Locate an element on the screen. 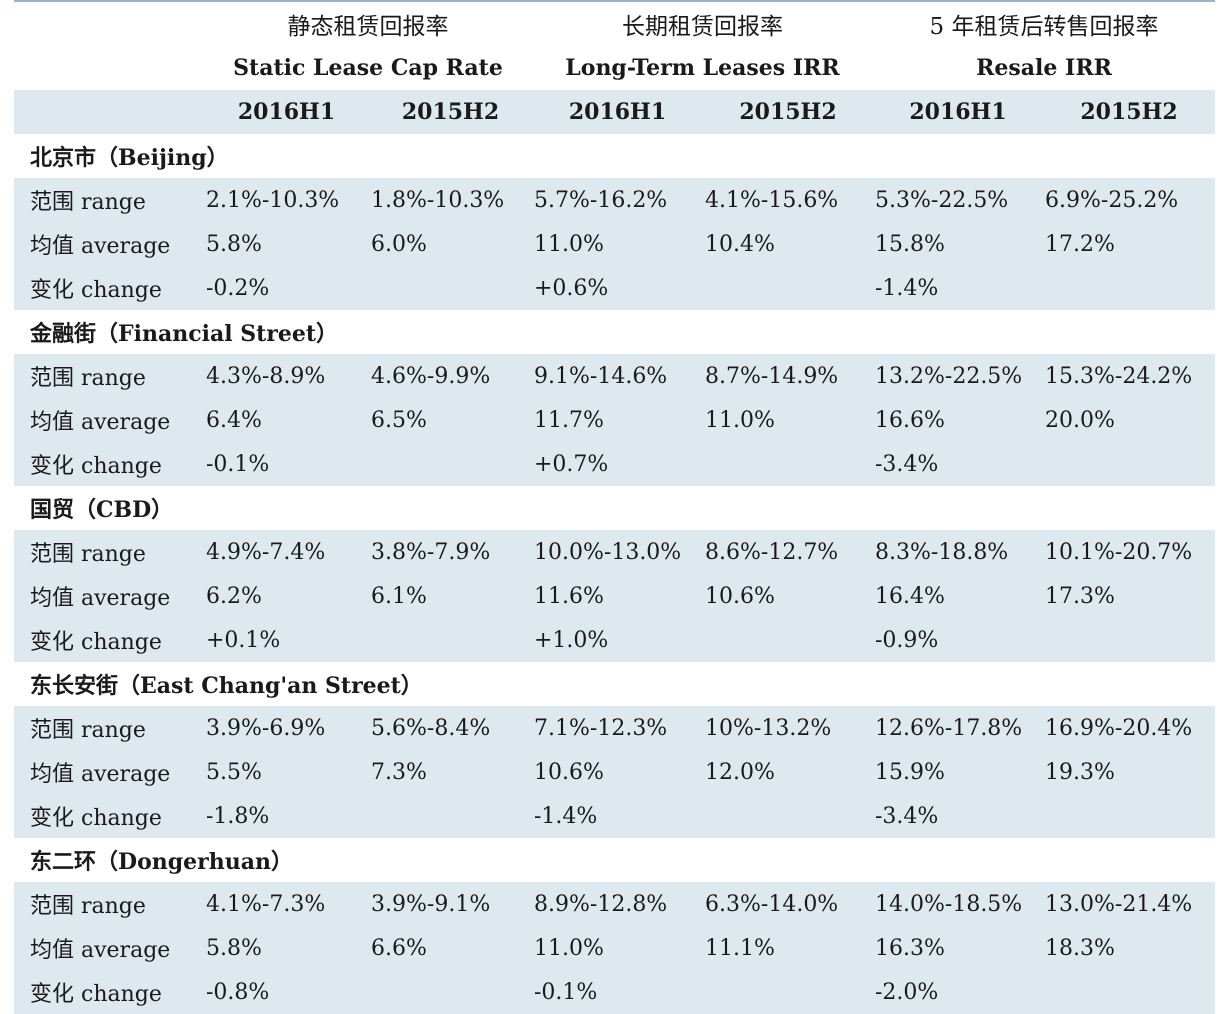  section-title: 国贸（CBD） is located at coordinates (615, 508).